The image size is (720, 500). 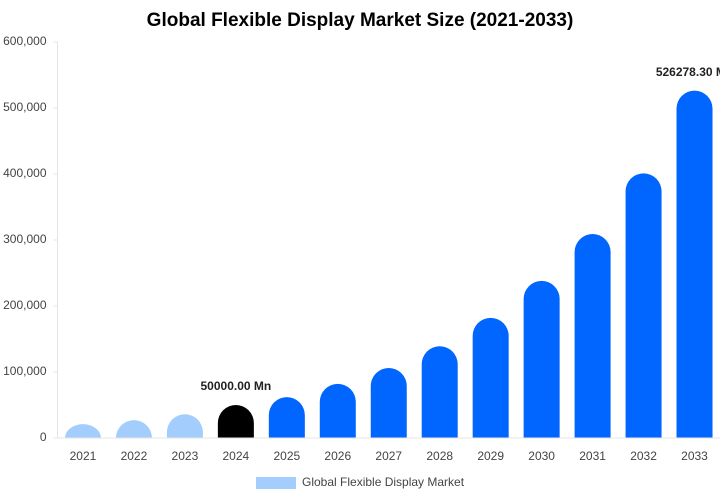 I want to click on y-tick-label: 100,000, so click(x=25, y=371).